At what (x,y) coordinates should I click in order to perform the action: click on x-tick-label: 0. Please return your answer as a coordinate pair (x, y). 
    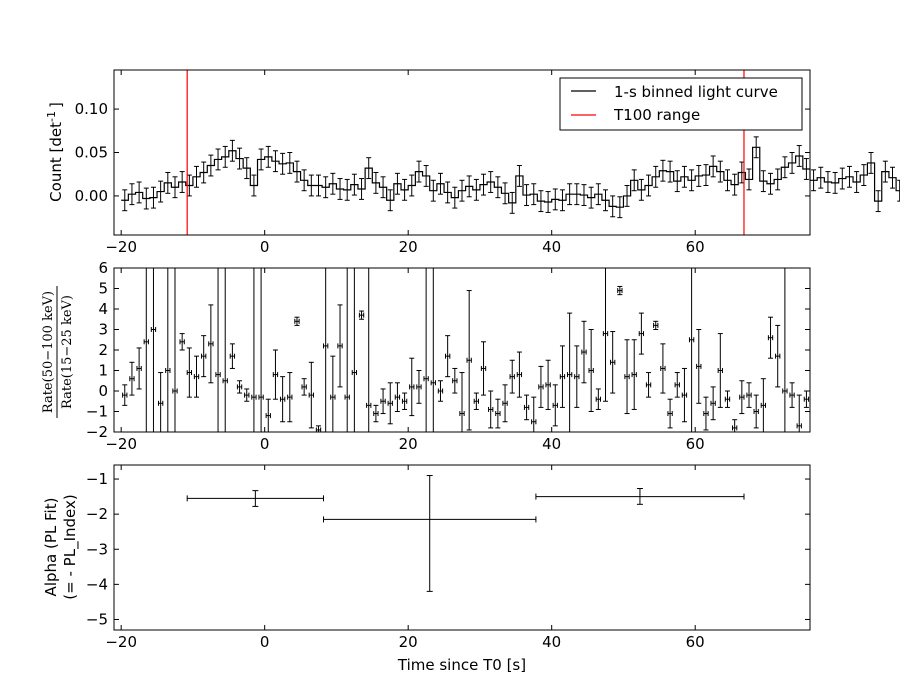
    Looking at the image, I should click on (265, 247).